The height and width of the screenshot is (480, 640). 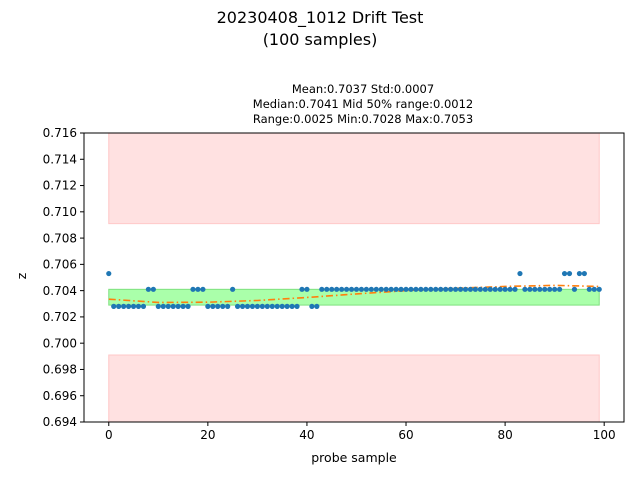 What do you see at coordinates (504, 435) in the screenshot?
I see `x-tick-label: 80` at bounding box center [504, 435].